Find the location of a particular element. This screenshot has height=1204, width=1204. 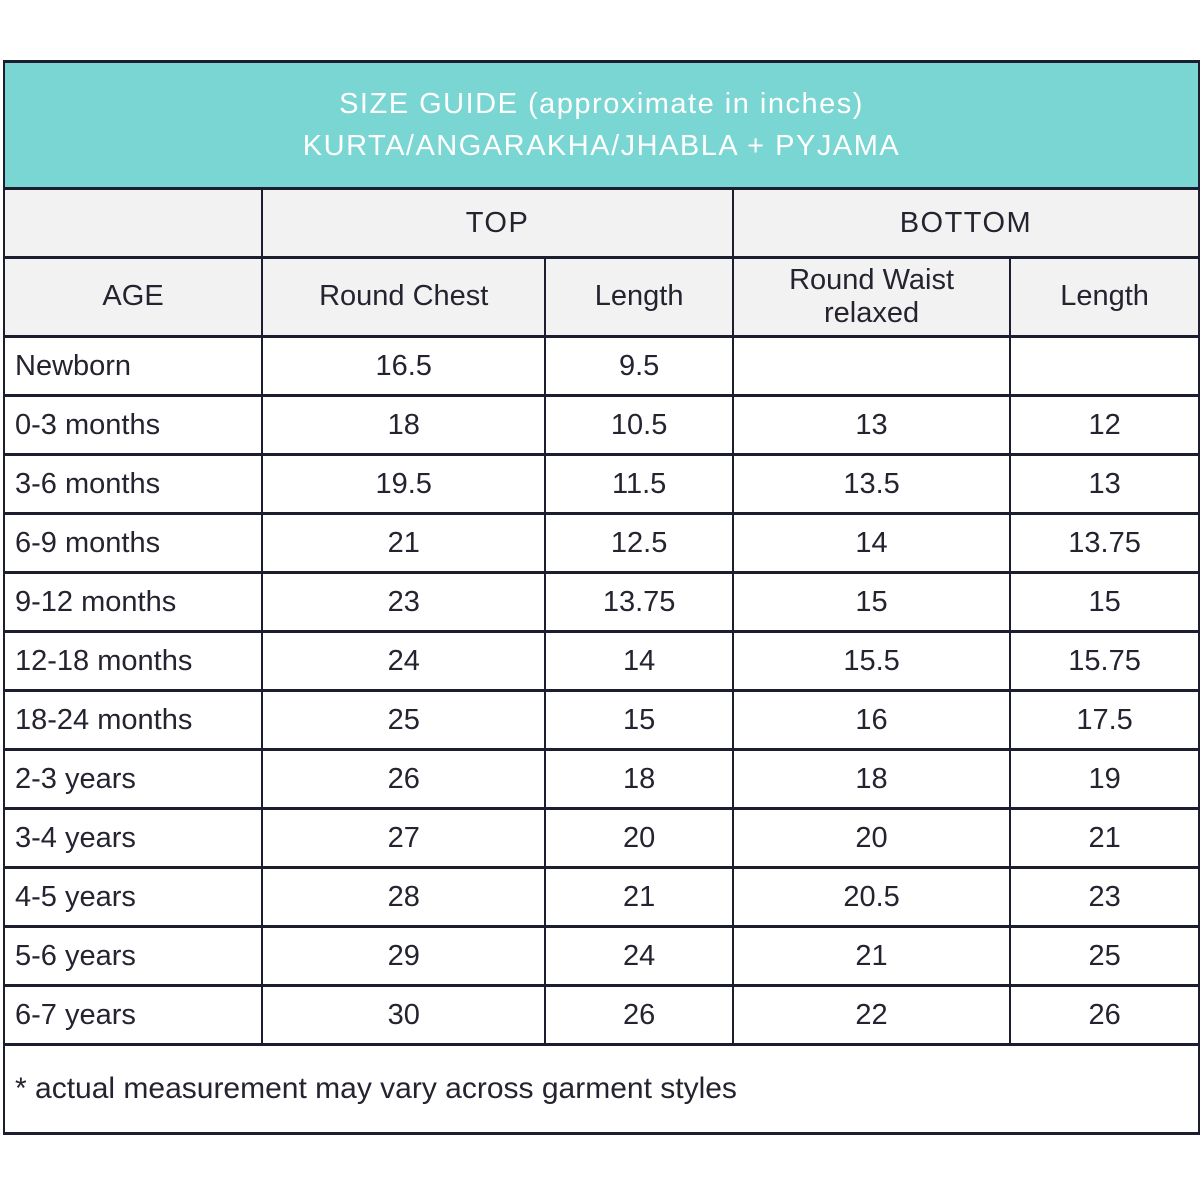

group-header-empty is located at coordinates (133, 223).